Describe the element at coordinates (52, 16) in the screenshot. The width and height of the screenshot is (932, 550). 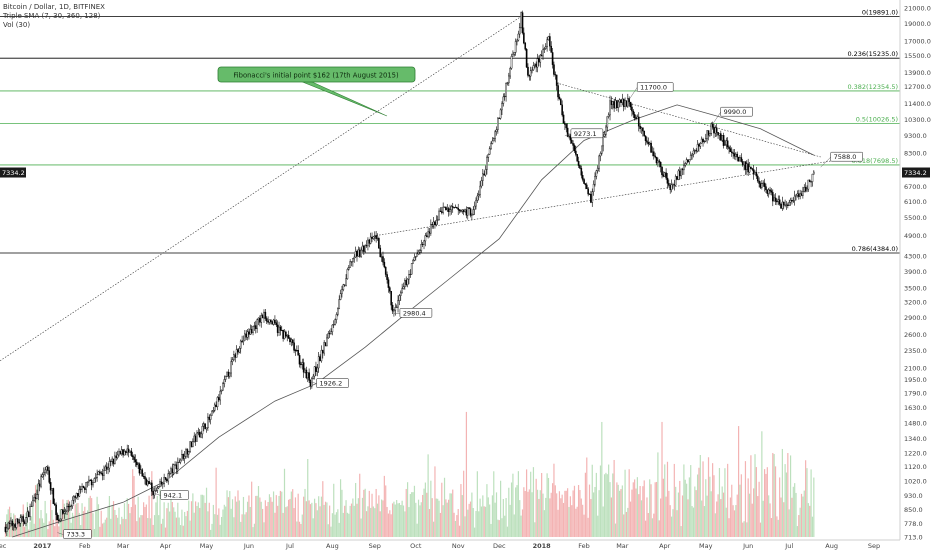
I see `indicator-sma-label: Triple SMA (7, 30, 360, 128)` at that location.